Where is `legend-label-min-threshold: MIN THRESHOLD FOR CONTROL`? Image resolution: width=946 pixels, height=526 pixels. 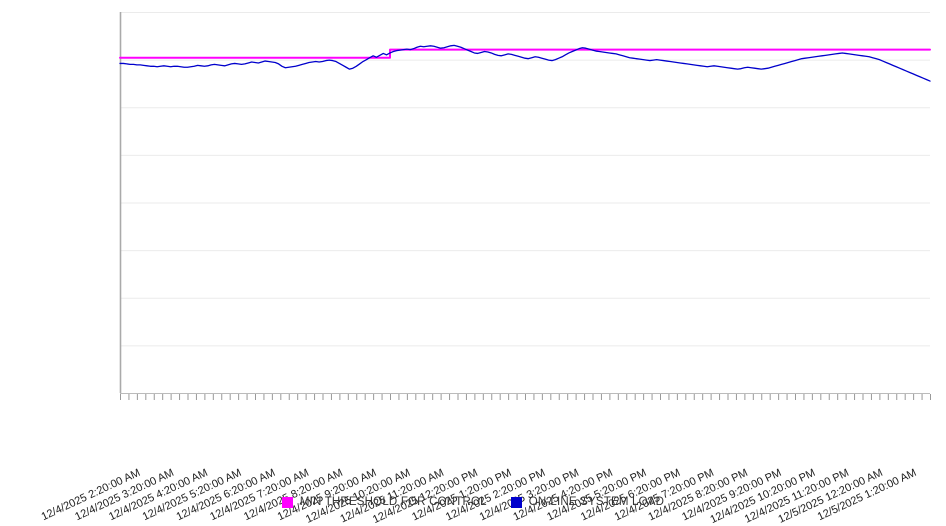 legend-label-min-threshold: MIN THRESHOLD FOR CONTROL is located at coordinates (393, 502).